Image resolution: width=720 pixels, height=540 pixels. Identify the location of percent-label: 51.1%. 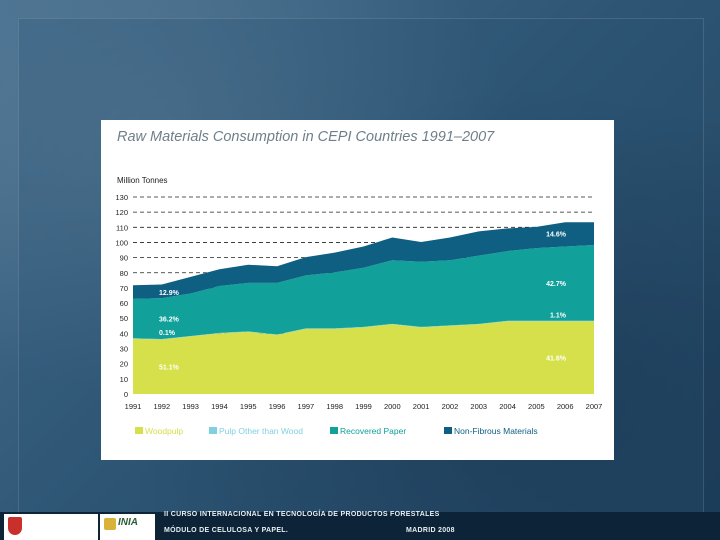
(169, 367).